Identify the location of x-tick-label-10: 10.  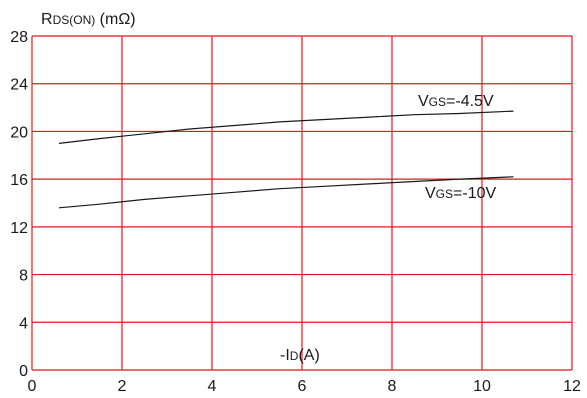
(482, 386).